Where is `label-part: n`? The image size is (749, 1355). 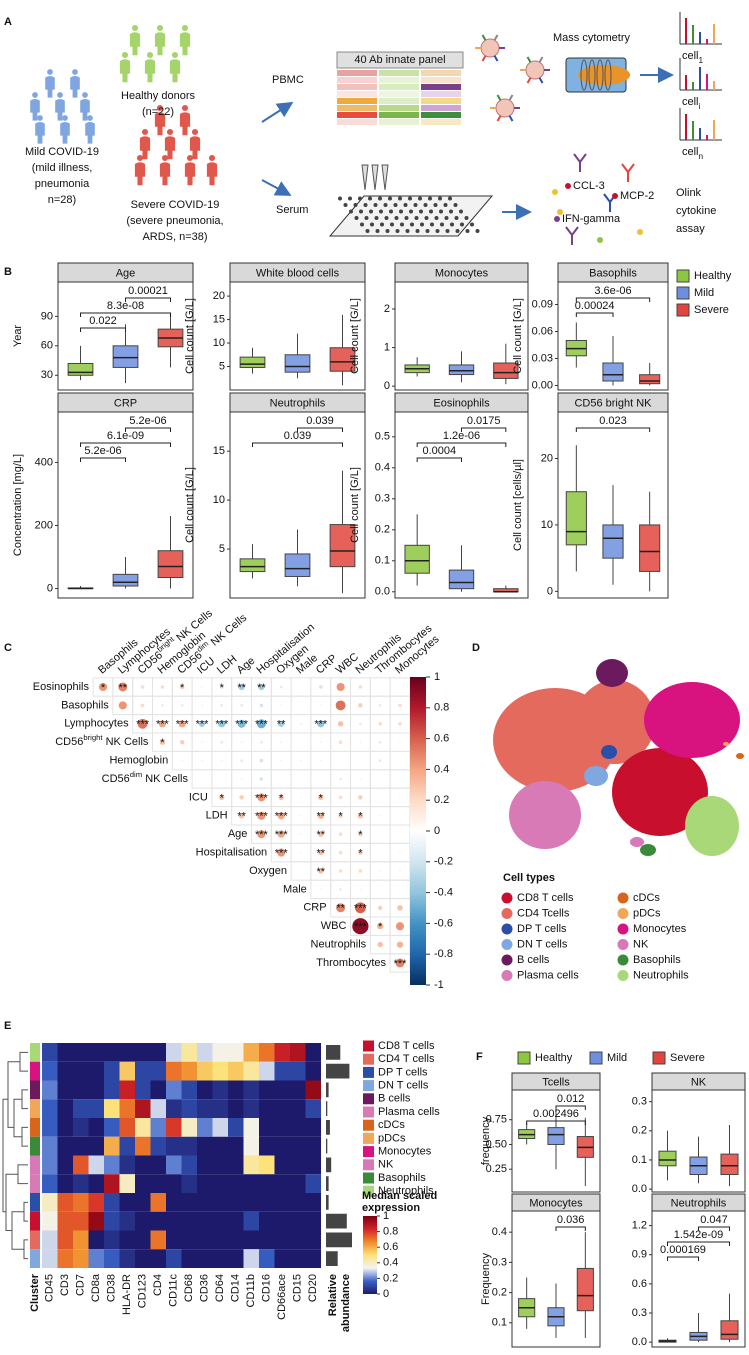 label-part: n is located at coordinates (701, 156).